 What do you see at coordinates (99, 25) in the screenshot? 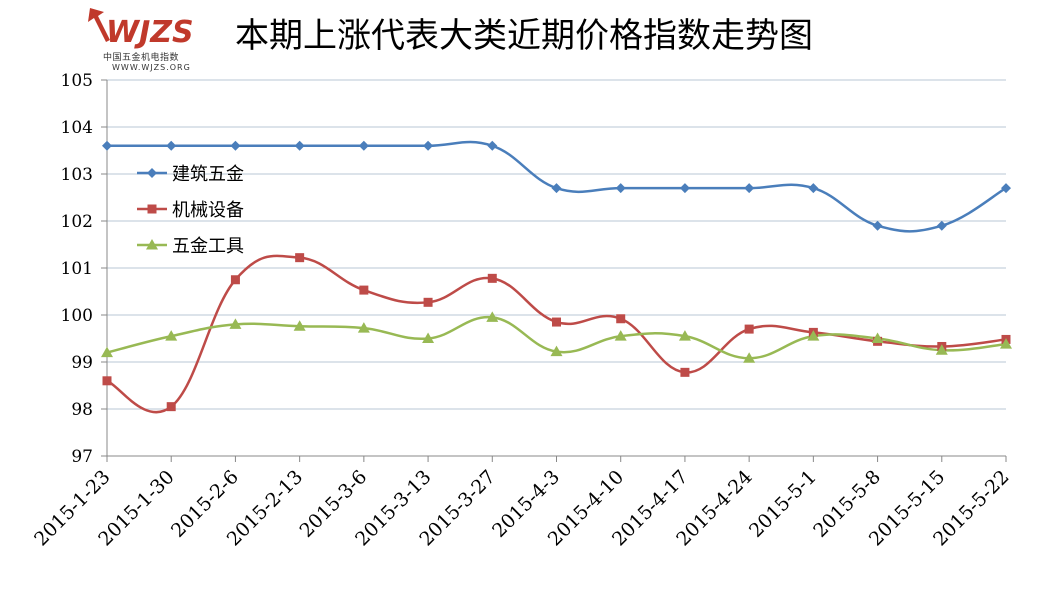
I see `logo-arrow` at bounding box center [99, 25].